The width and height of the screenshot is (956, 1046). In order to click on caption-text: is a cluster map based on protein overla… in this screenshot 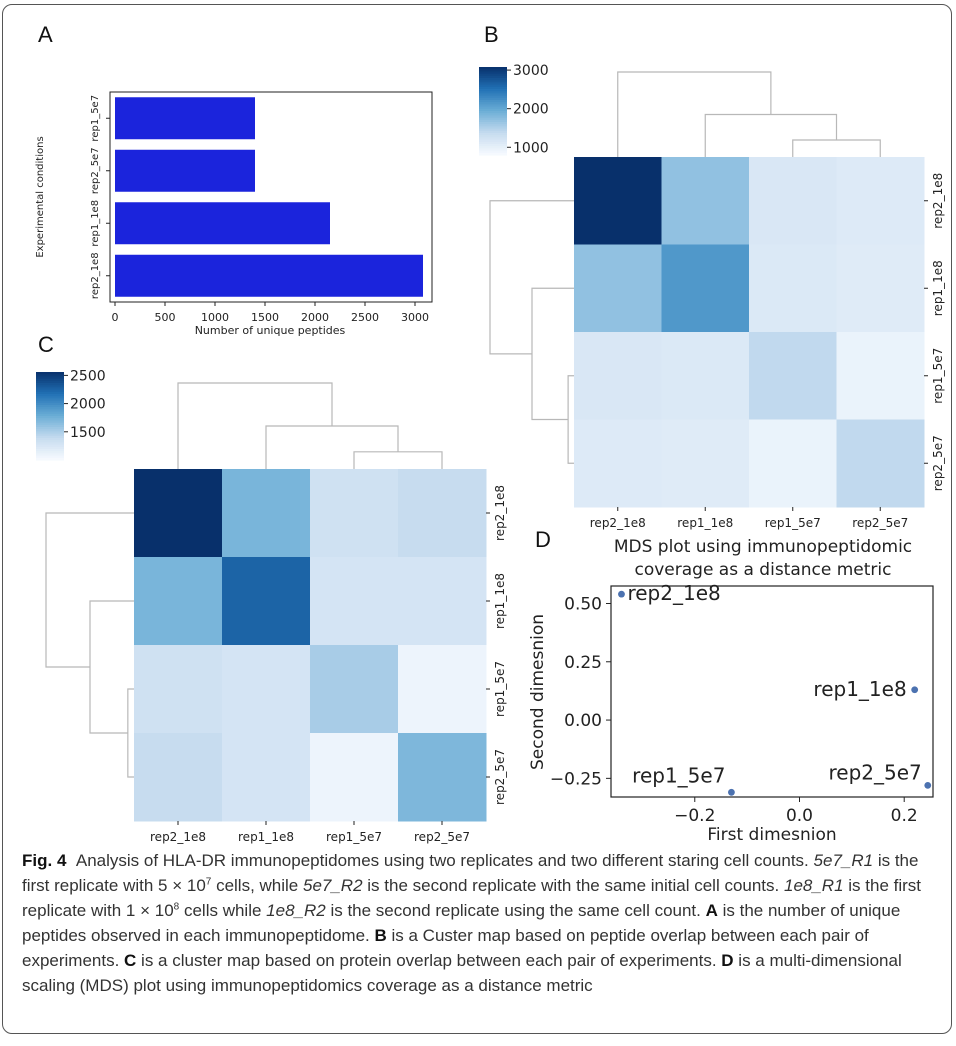, I will do `click(429, 960)`.